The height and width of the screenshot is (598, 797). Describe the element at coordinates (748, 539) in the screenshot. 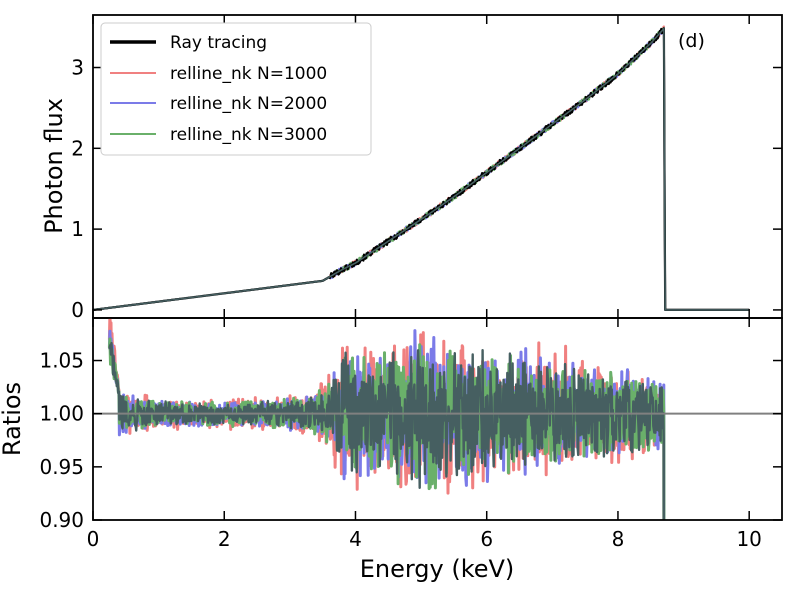

I see `x-tick-label: 10` at that location.